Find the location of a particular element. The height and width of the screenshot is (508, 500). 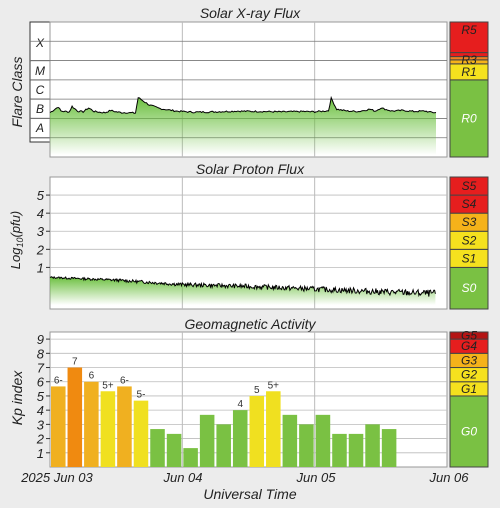

kp-tick-label: 9 is located at coordinates (40, 339).